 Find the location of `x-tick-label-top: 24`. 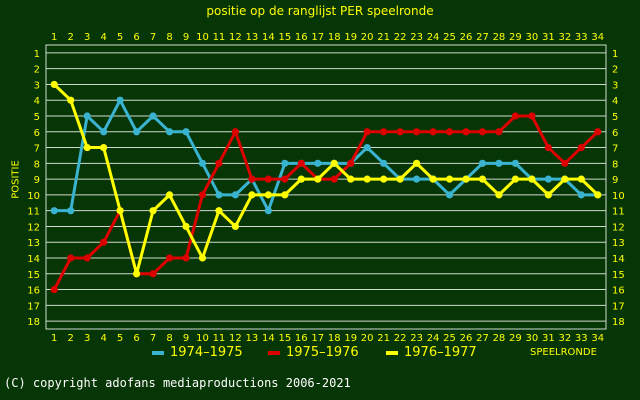

x-tick-label-top: 24 is located at coordinates (433, 37).